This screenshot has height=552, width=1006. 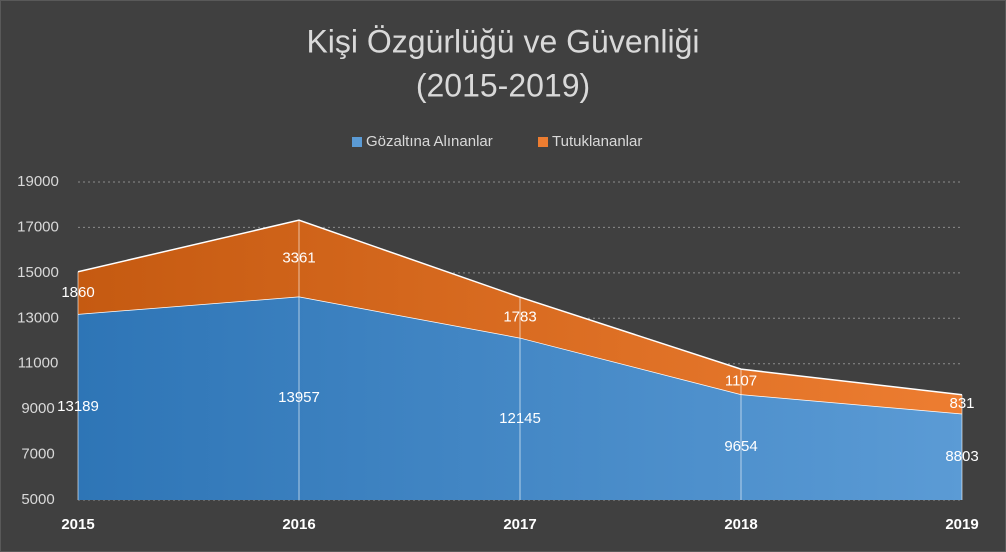 What do you see at coordinates (502, 41) in the screenshot?
I see `chart-title: Kişi Özgürlüğü ve Güvenliği` at bounding box center [502, 41].